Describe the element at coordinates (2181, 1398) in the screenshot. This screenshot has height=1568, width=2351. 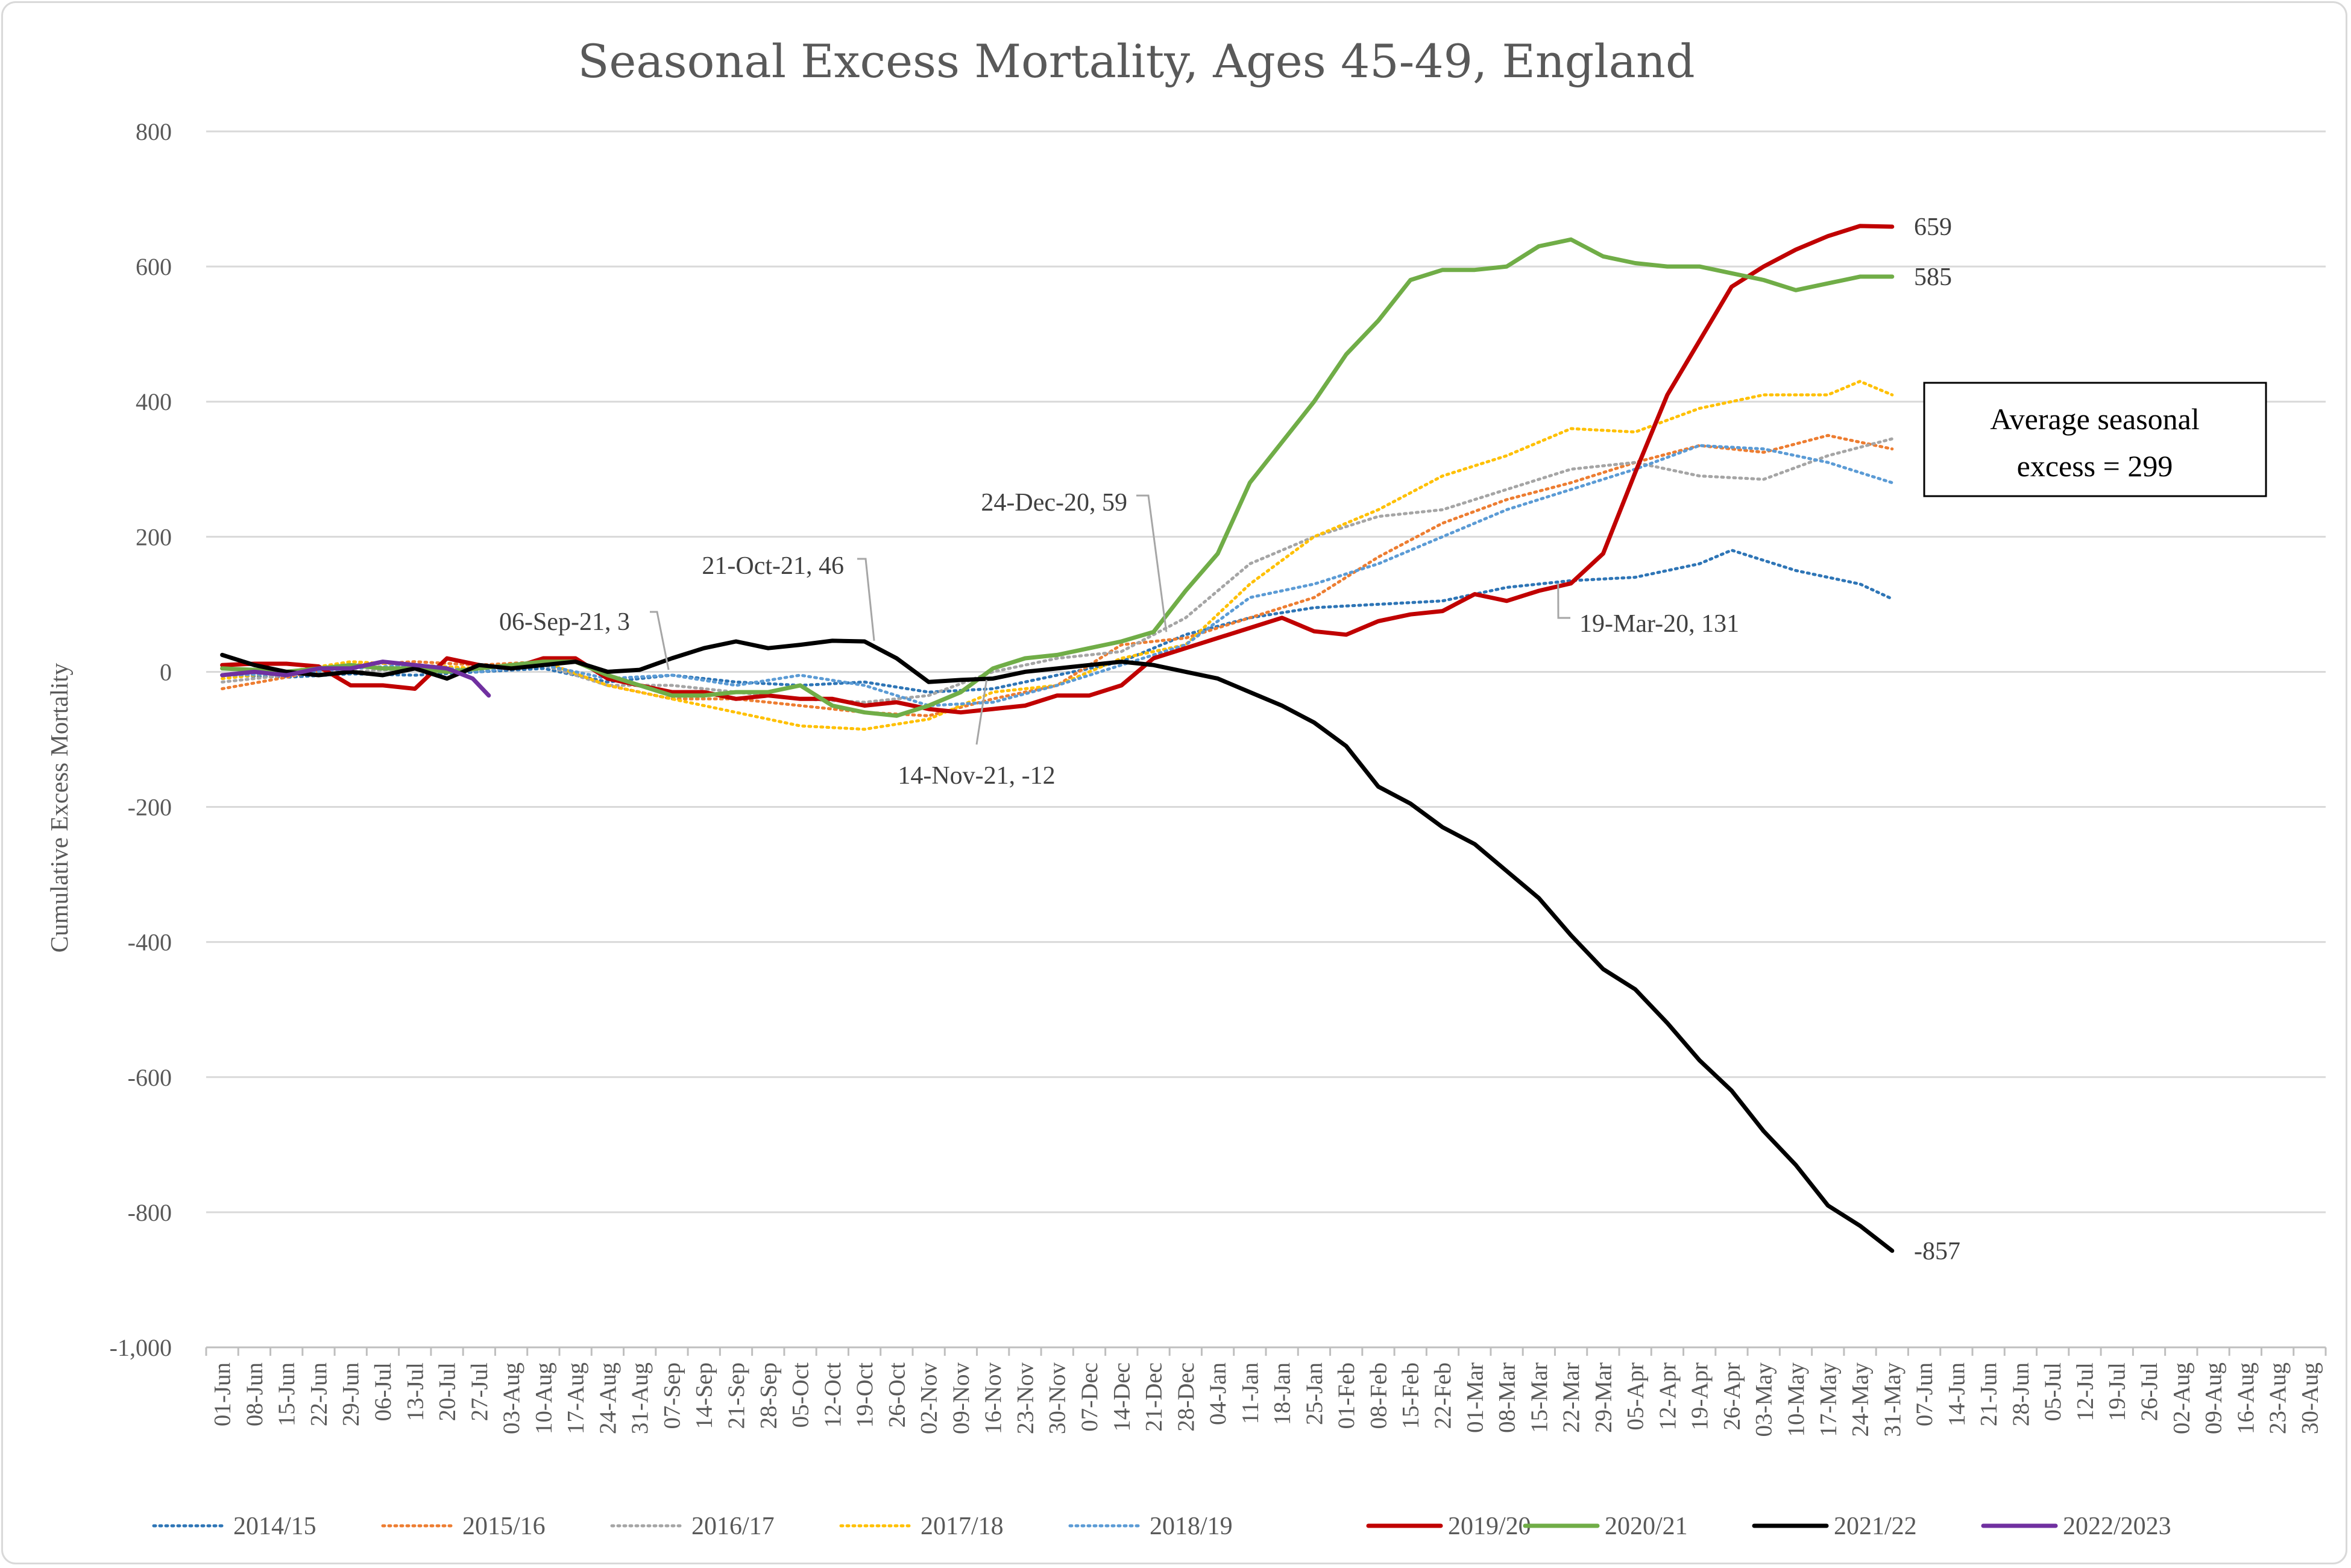
I see `x-tick-label: 02-Aug` at that location.